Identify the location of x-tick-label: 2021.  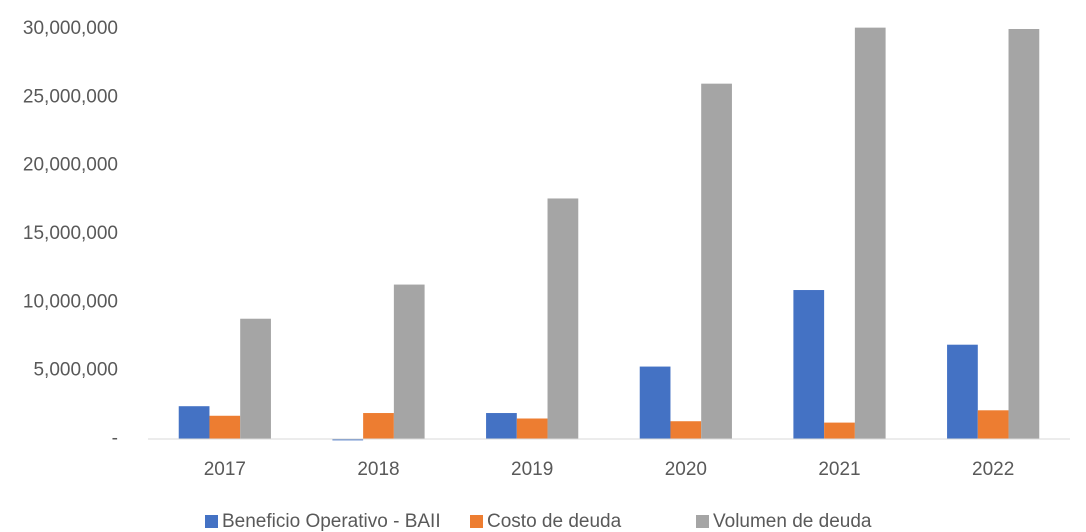
(839, 469).